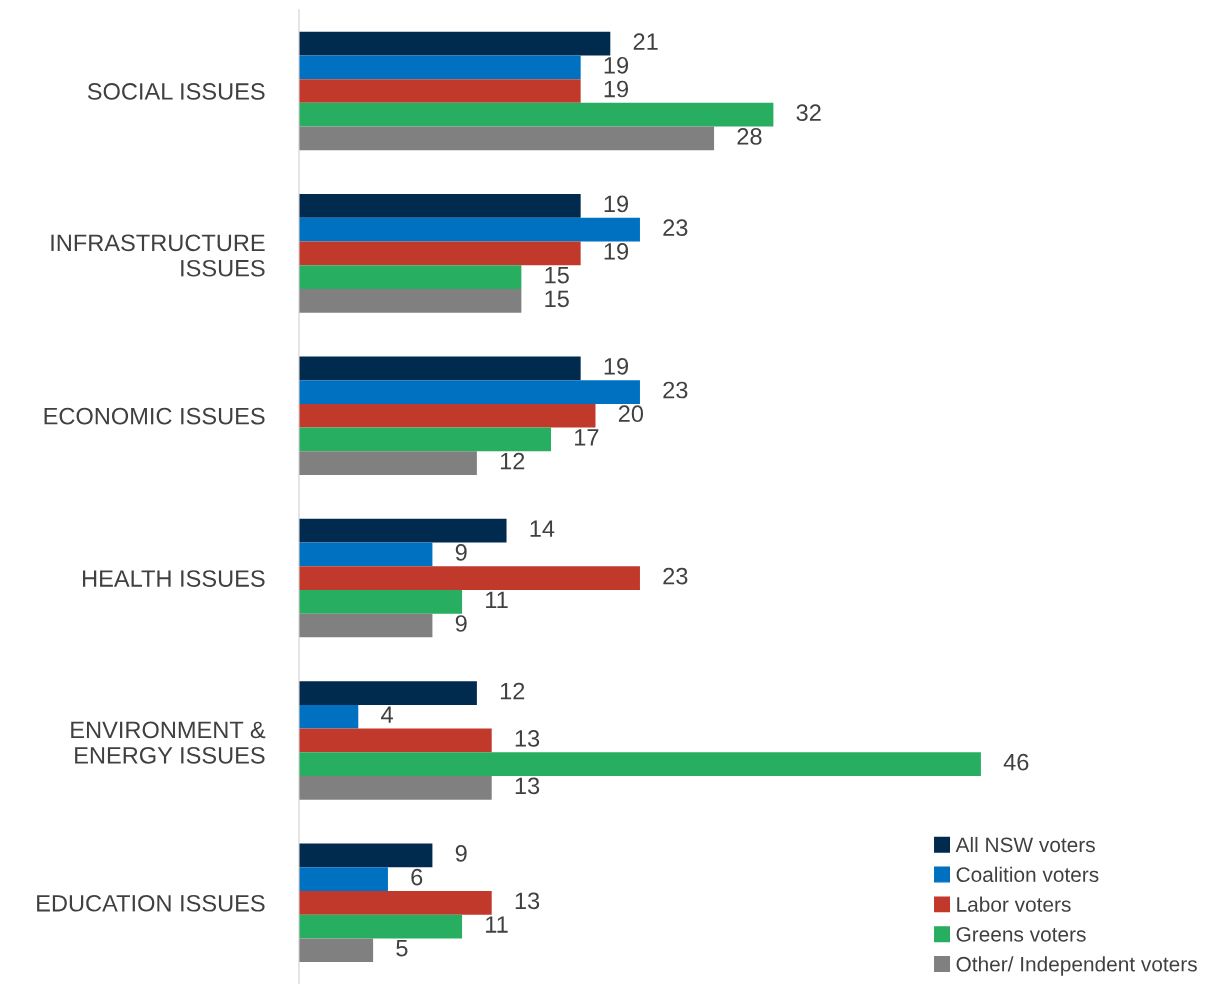  I want to click on legend-label: Coalition voters, so click(1027, 874).